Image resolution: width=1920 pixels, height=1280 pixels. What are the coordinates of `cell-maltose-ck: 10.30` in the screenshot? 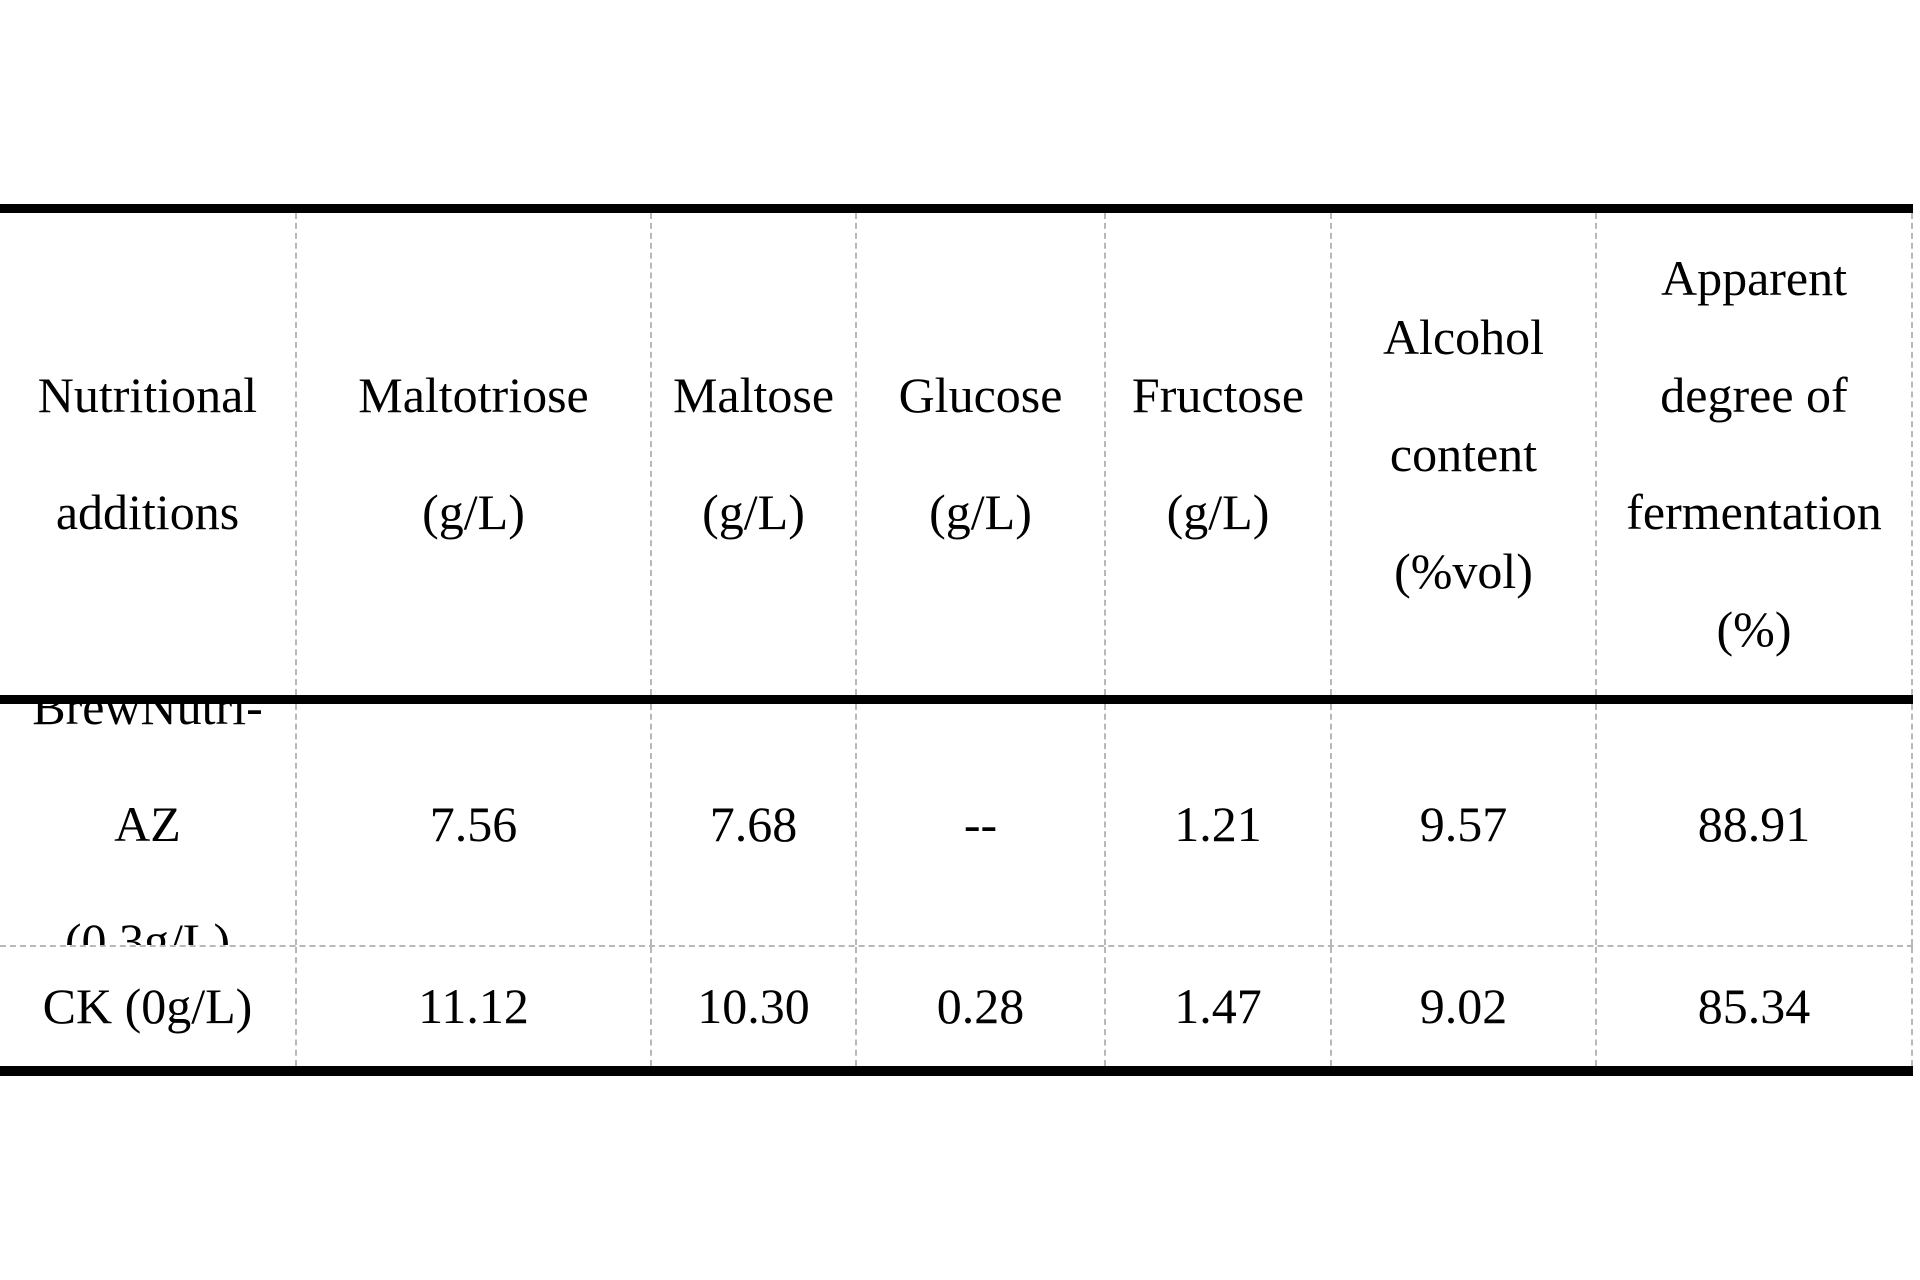 It's located at (752, 1006).